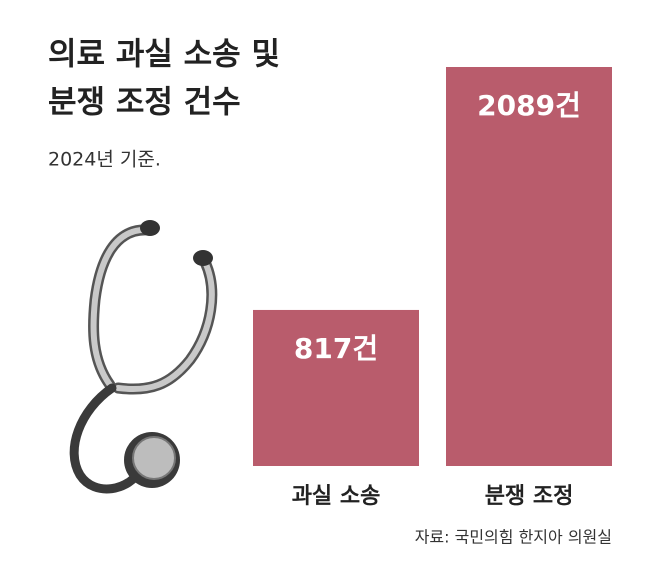 The image size is (658, 575). What do you see at coordinates (336, 387) in the screenshot?
I see `bar` at bounding box center [336, 387].